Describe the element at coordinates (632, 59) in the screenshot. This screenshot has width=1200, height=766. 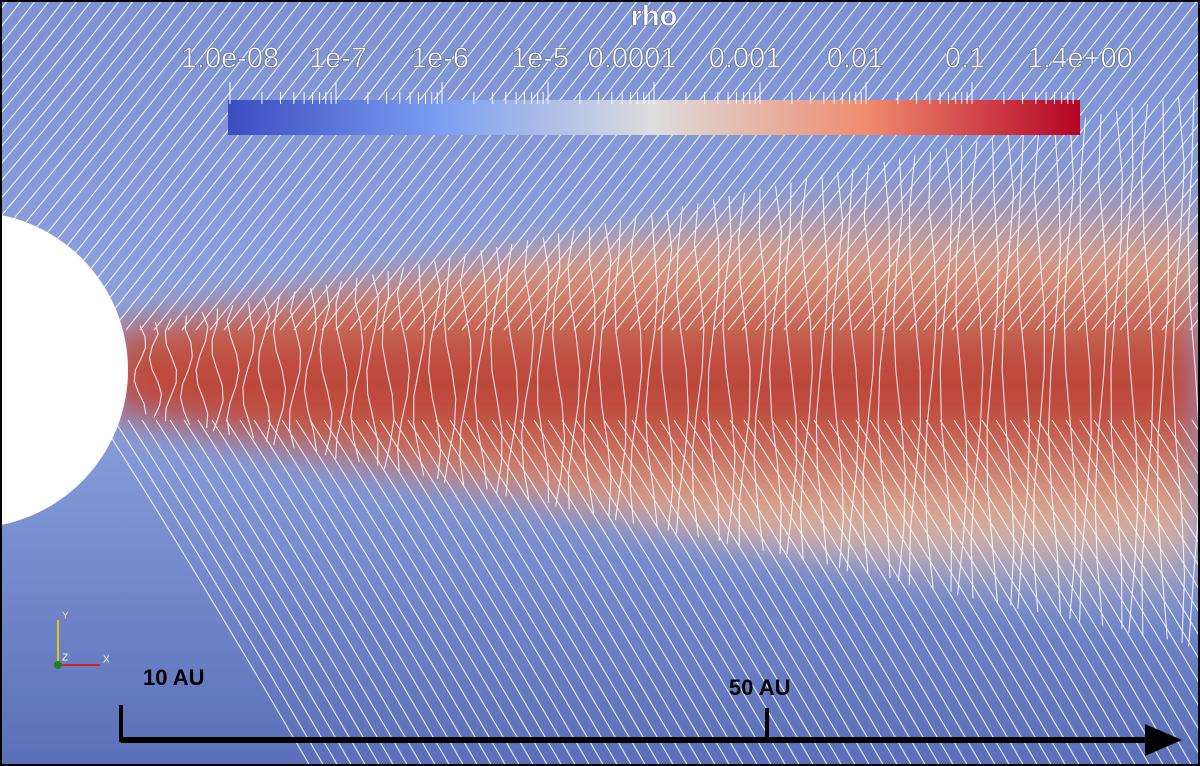
I see `colorbar-label: 0.0001` at that location.